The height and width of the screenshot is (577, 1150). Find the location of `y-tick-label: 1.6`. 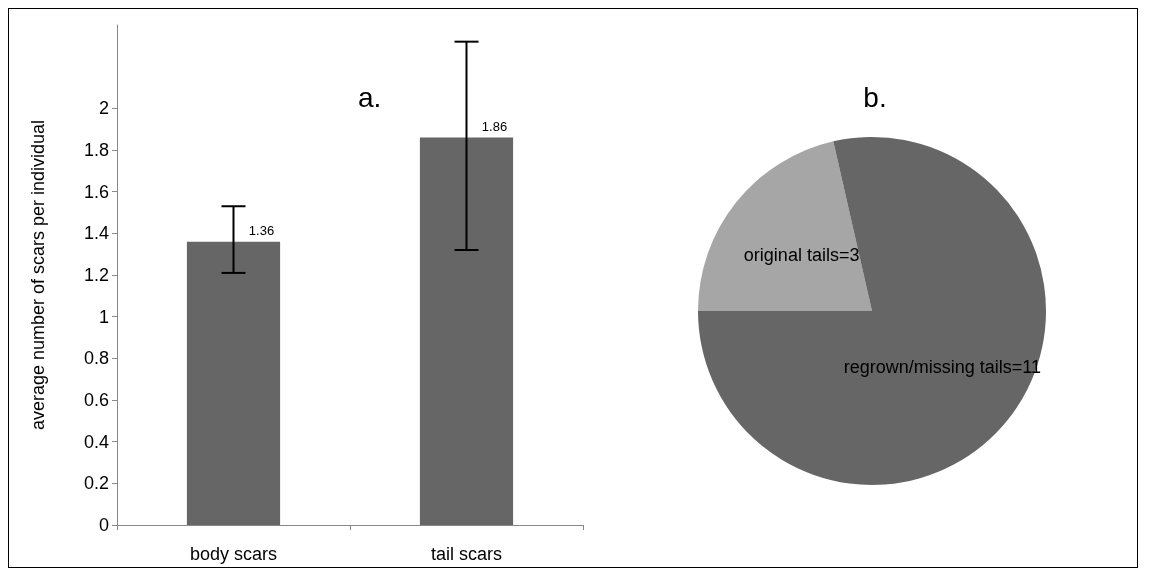

y-tick-label: 1.6 is located at coordinates (96, 191).